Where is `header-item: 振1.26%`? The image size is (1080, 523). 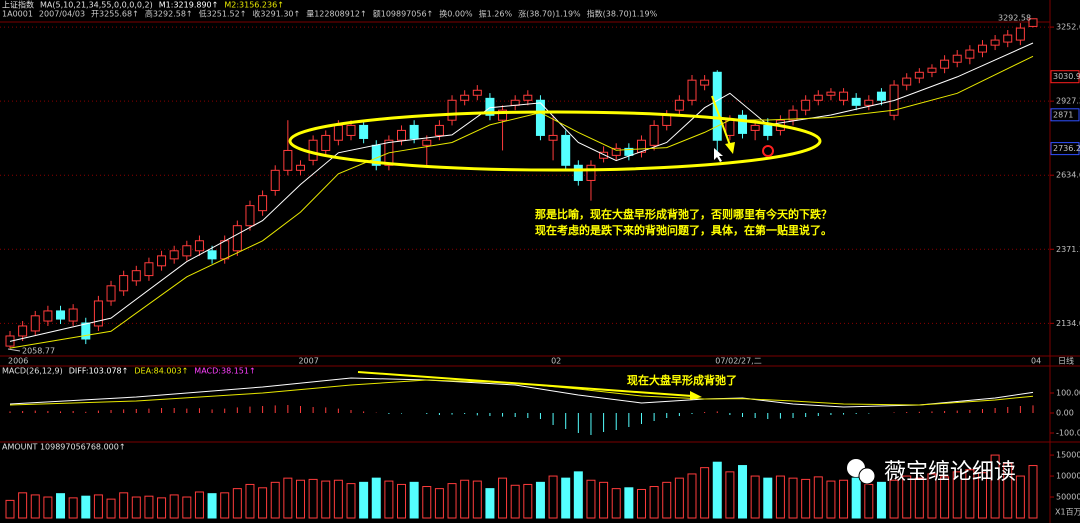
header-item: 振1.26% is located at coordinates (496, 14).